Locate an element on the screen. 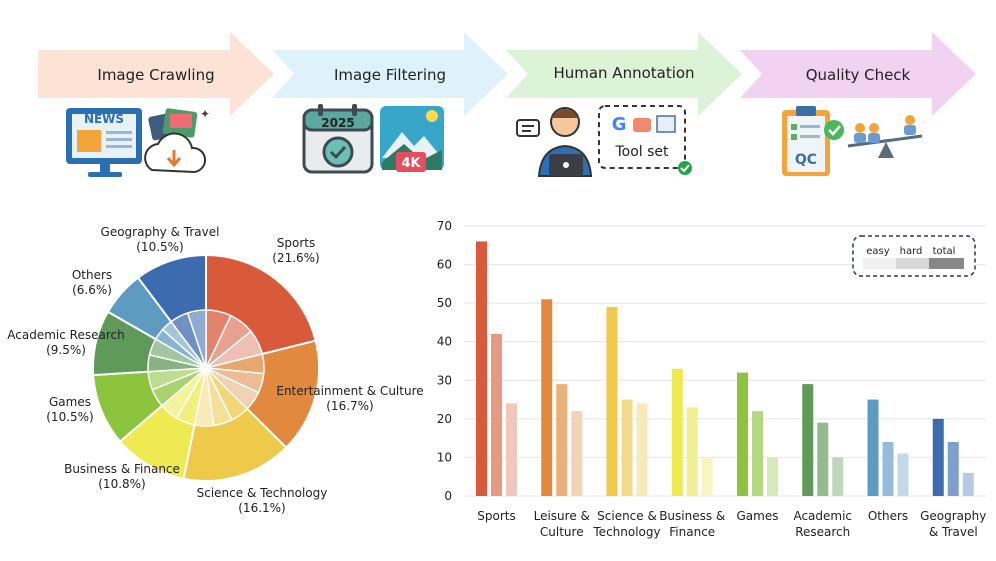  x-category-label: Leisure & is located at coordinates (562, 516).